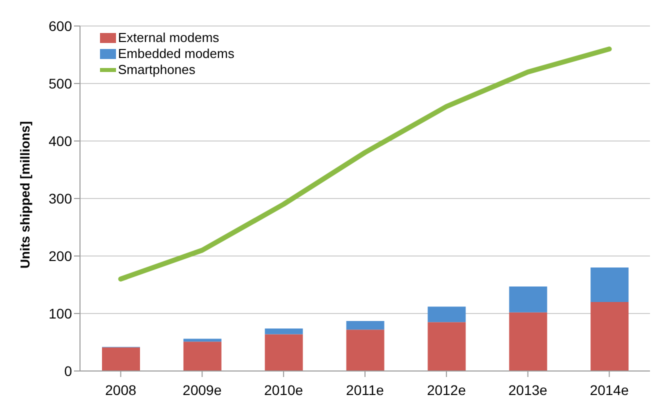  I want to click on y-tick-label: 0, so click(68, 370).